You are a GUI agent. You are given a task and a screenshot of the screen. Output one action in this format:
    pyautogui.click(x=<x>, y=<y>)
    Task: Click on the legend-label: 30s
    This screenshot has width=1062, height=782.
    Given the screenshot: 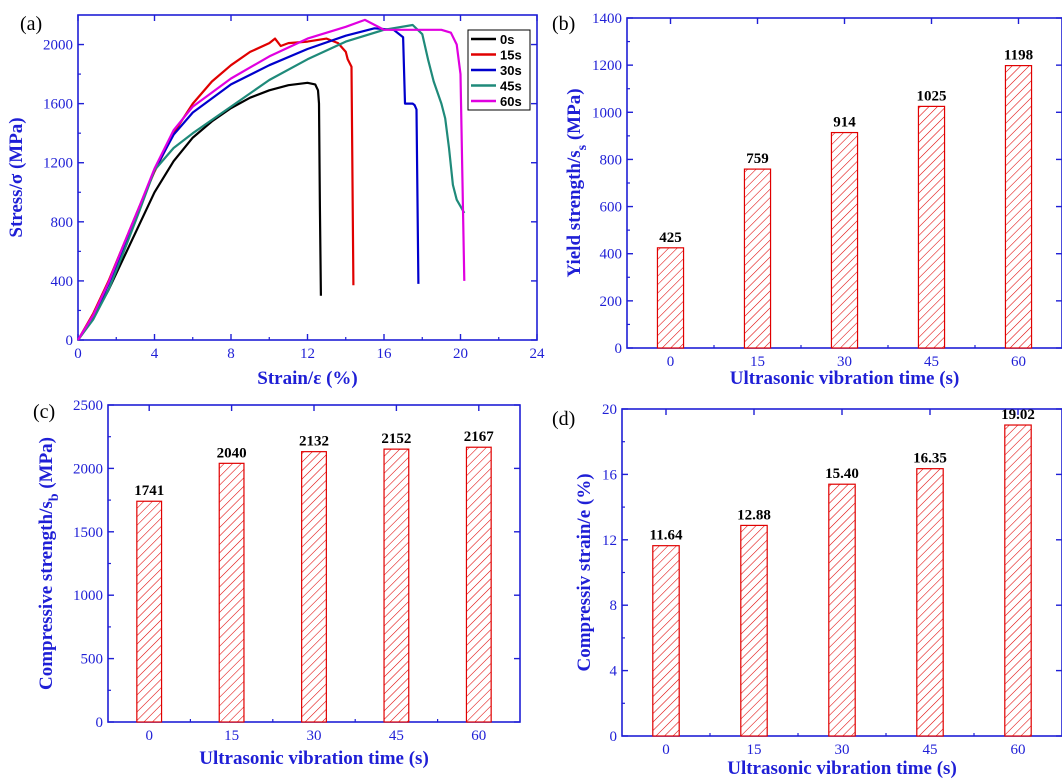 What is the action you would take?
    pyautogui.click(x=511, y=70)
    